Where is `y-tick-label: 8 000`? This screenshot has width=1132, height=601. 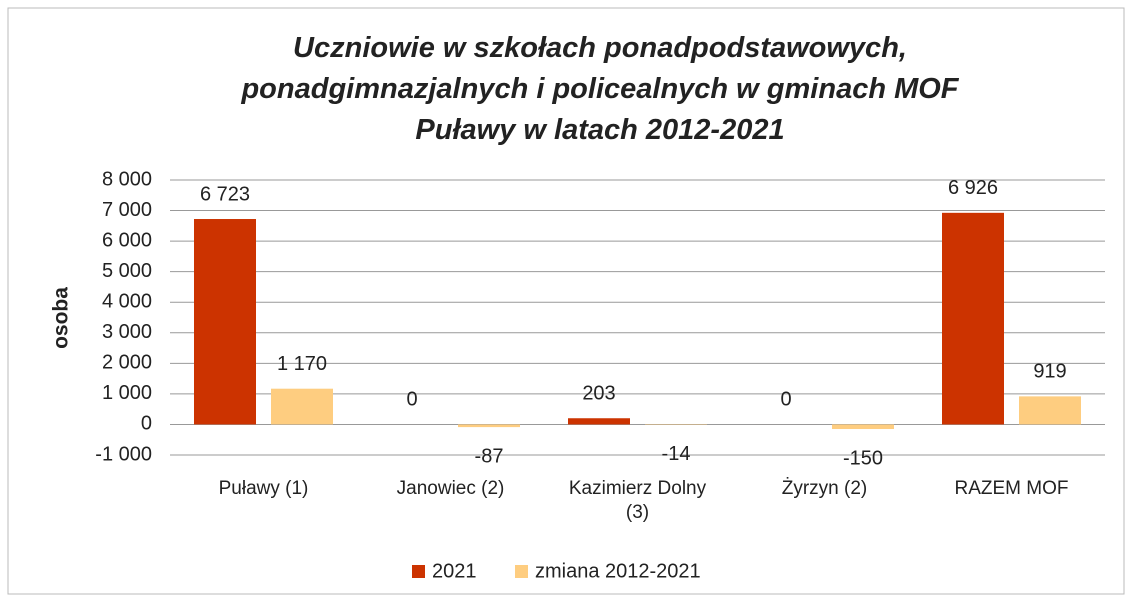 y-tick-label: 8 000 is located at coordinates (127, 179).